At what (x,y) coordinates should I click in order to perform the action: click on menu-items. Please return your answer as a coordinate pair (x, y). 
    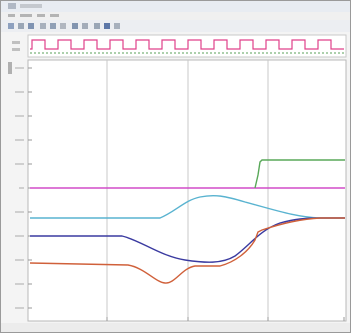
    Looking at the image, I should click on (33, 15).